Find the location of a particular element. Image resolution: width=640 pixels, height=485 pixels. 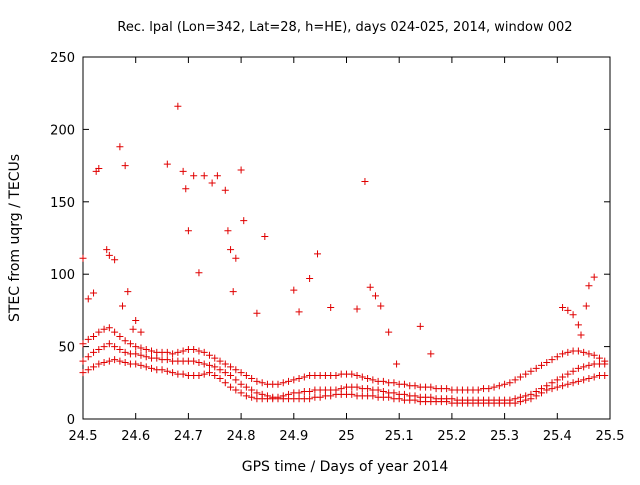

x-tick-label: 24.9 is located at coordinates (293, 436).